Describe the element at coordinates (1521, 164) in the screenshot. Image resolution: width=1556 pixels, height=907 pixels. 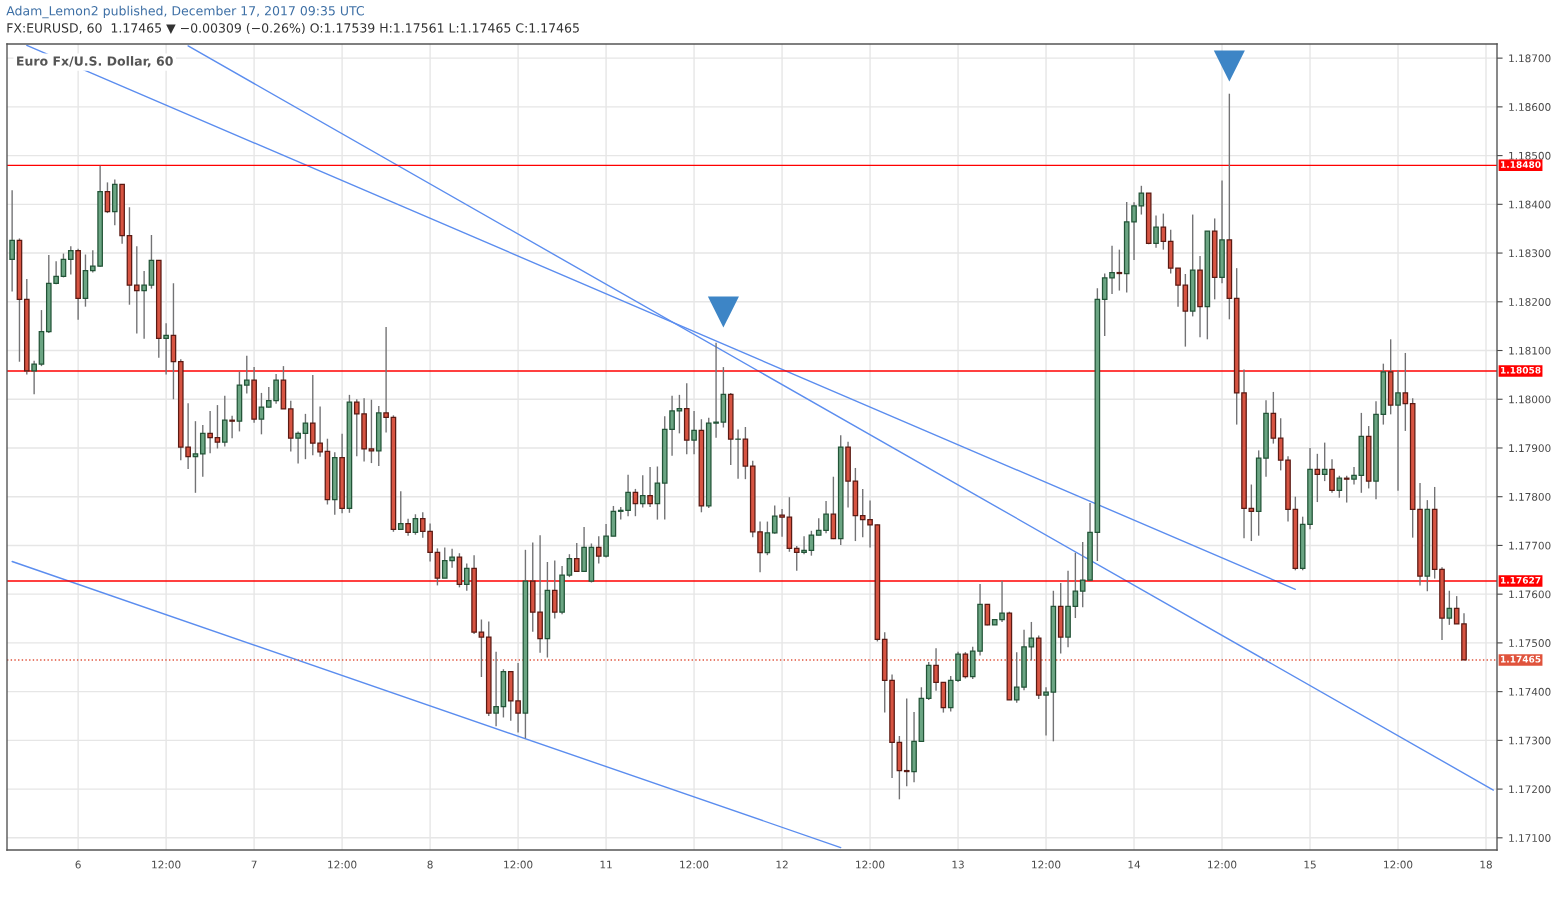
I see `ref-line-label: 1.18480` at that location.